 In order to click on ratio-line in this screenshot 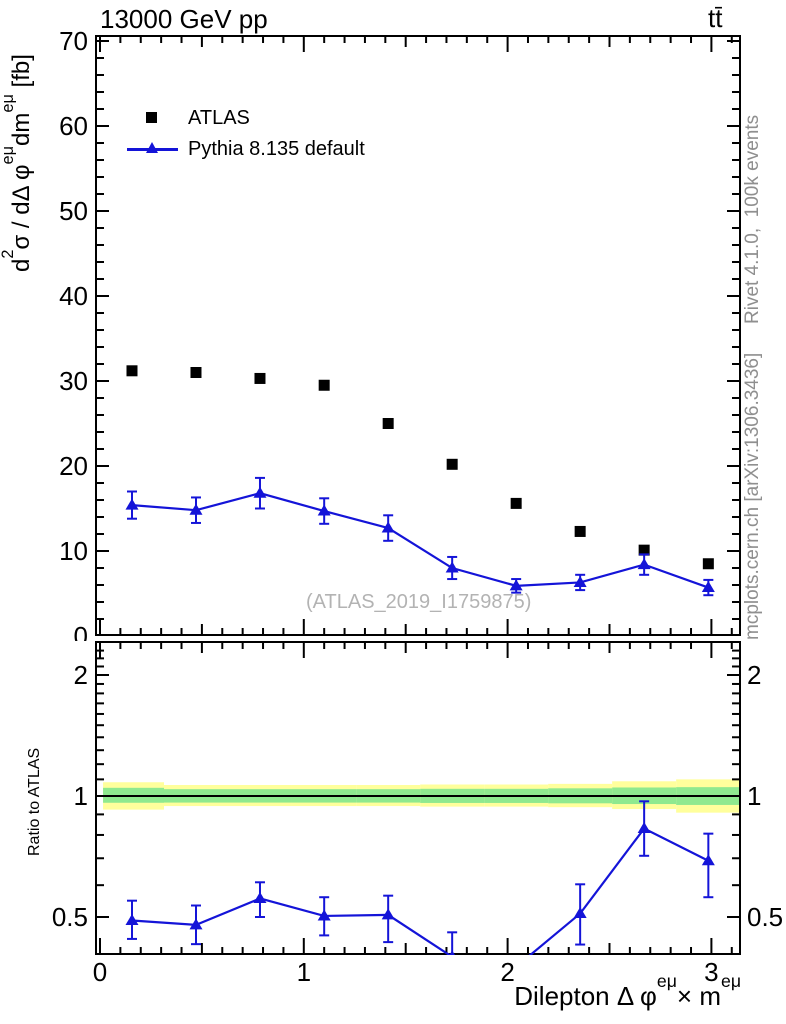, I will do `click(420, 891)`.